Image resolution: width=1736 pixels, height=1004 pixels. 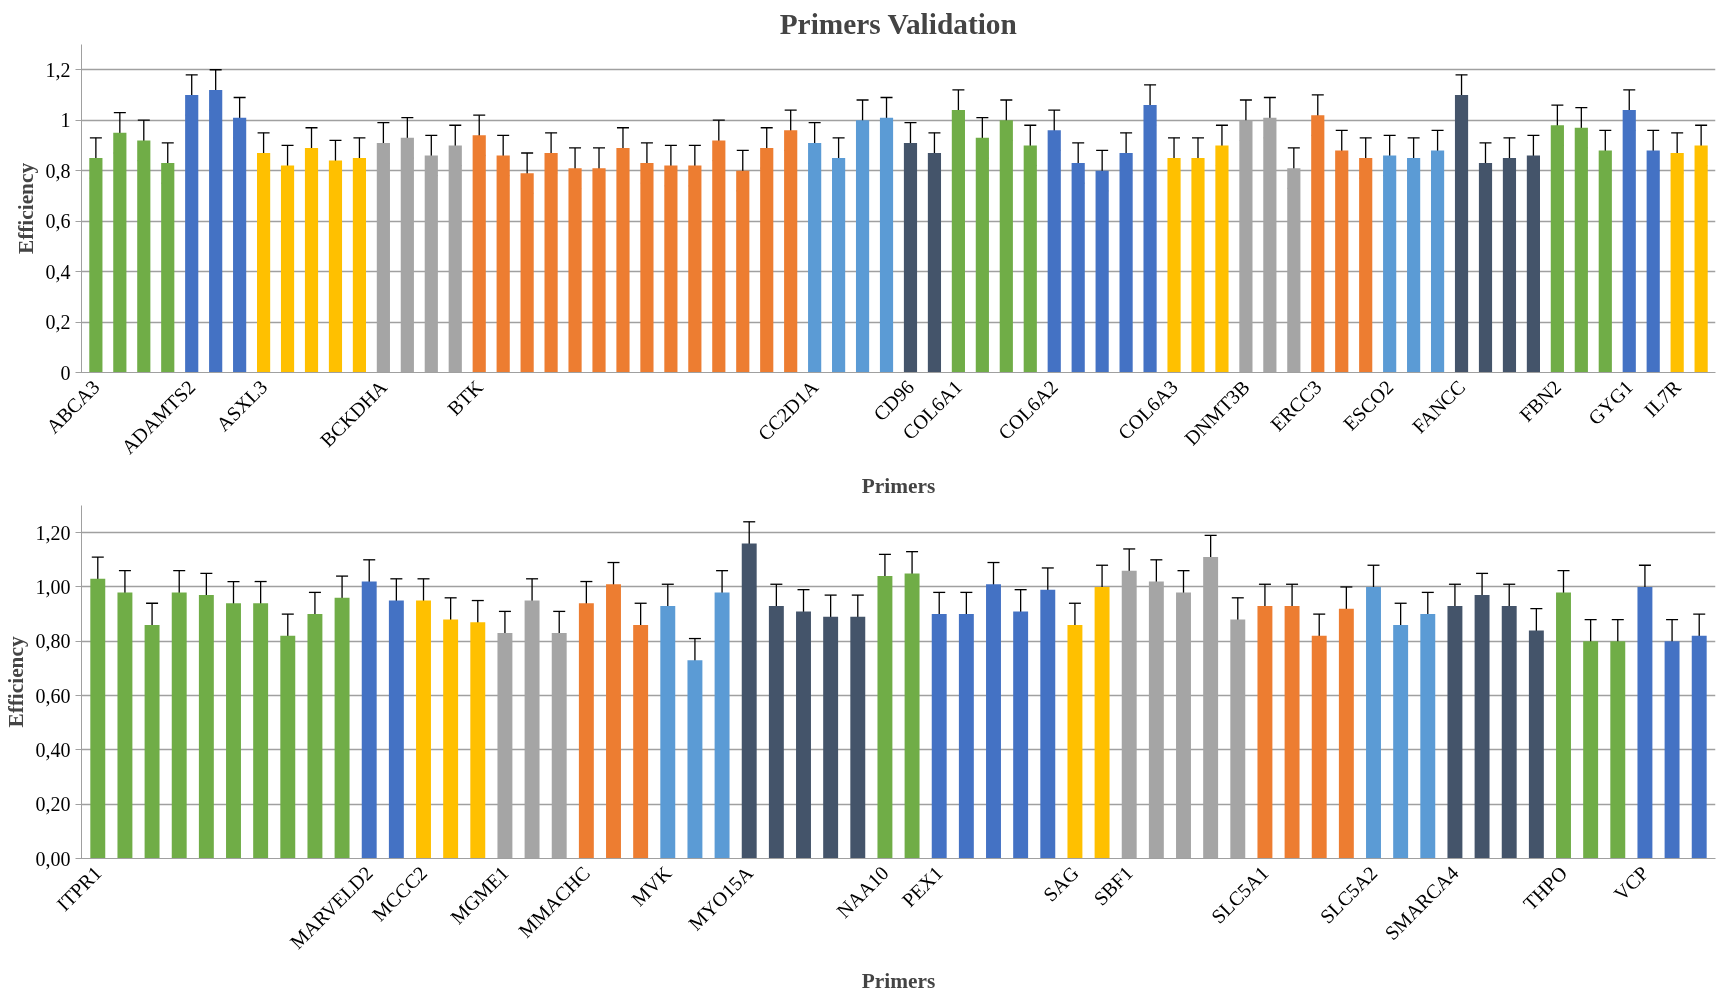 I want to click on y-tick-label: 0,8, so click(x=58, y=170).